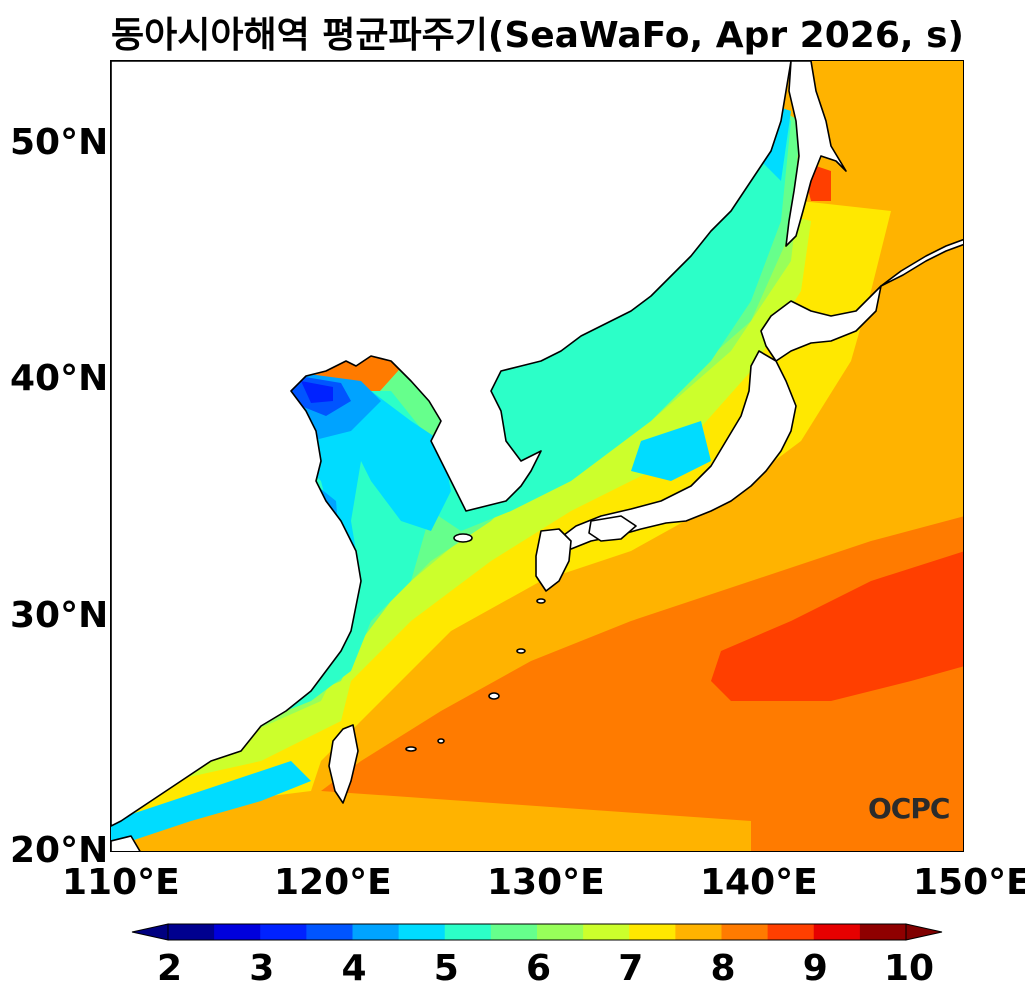 The height and width of the screenshot is (1003, 1025). What do you see at coordinates (631, 968) in the screenshot?
I see `colorbar-tick-label: 7` at bounding box center [631, 968].